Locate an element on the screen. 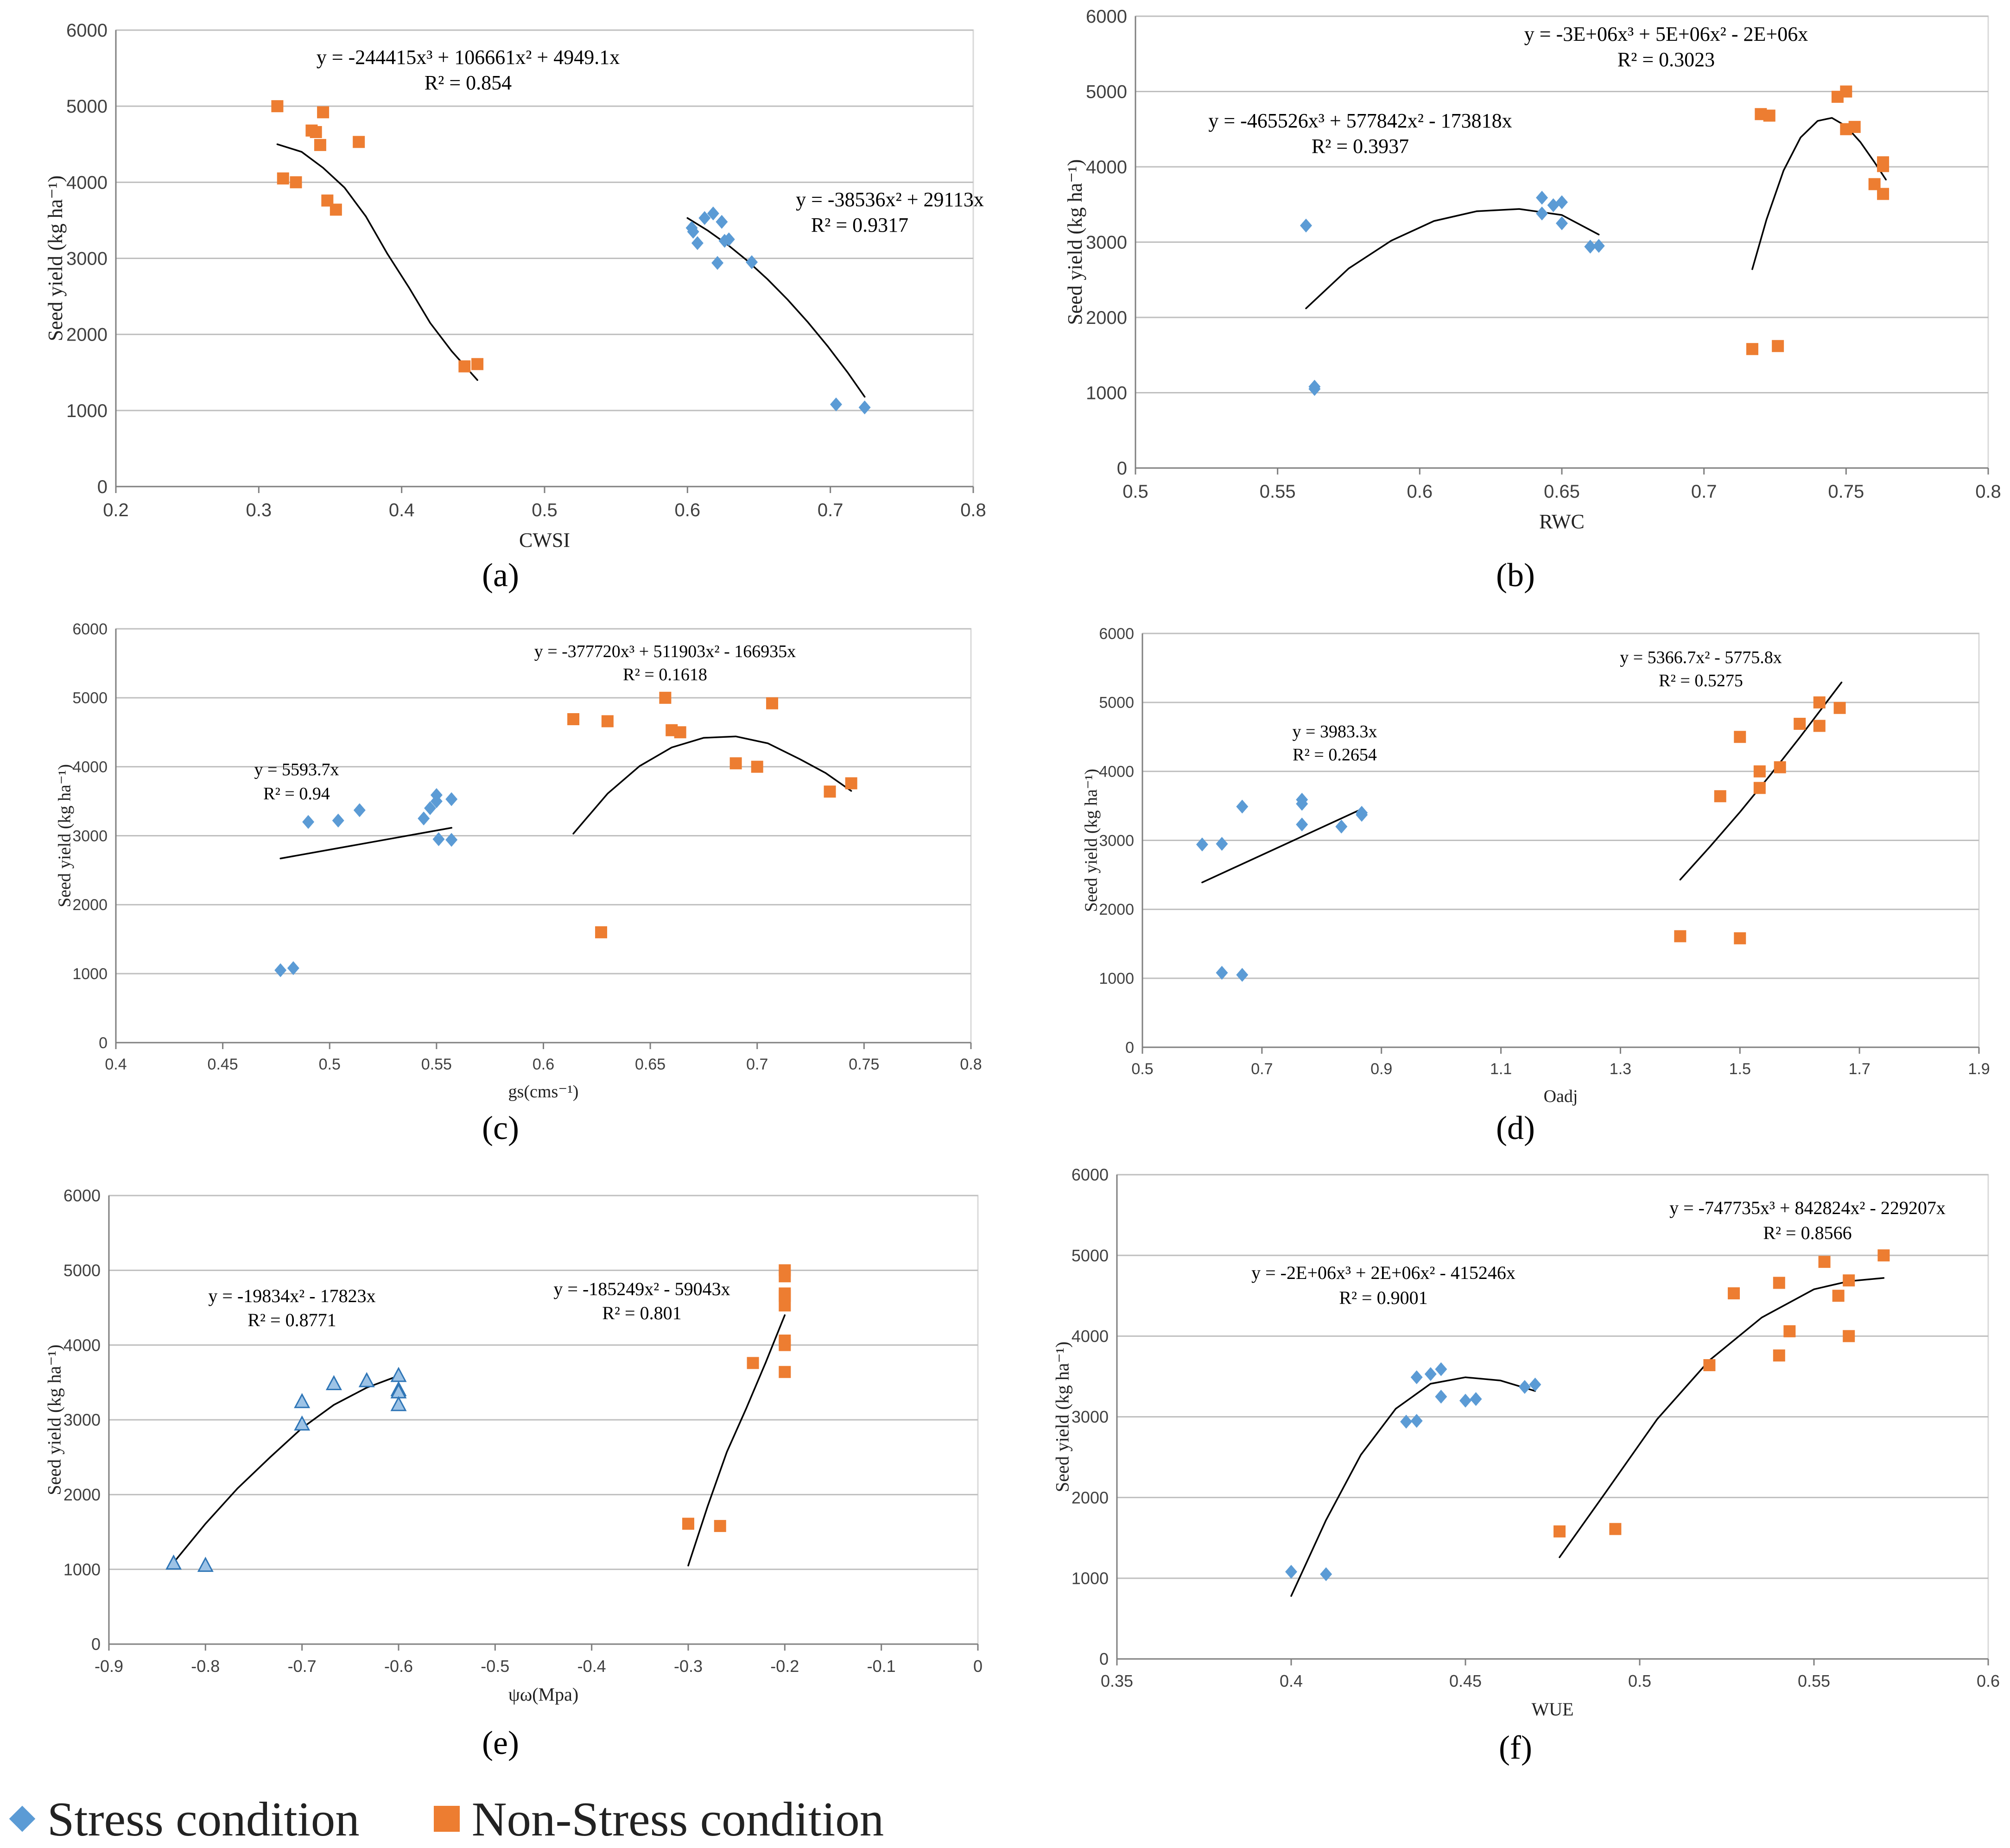  x-tick-label: 0.55 is located at coordinates (436, 1064).